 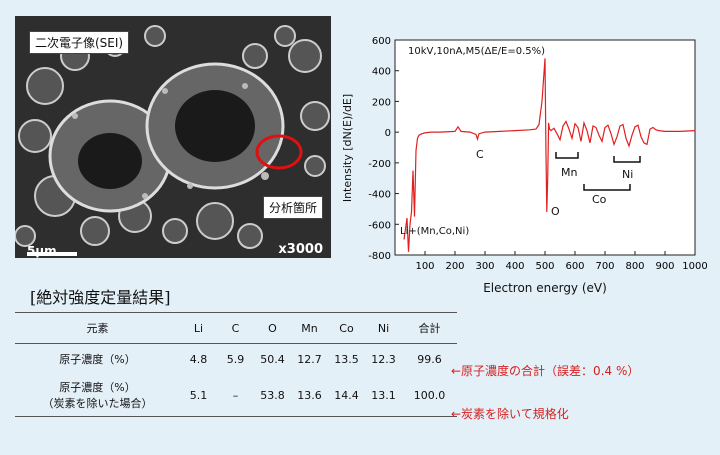 I want to click on row-label-line2: （炭素を除いた場合）, so click(x=97, y=403).